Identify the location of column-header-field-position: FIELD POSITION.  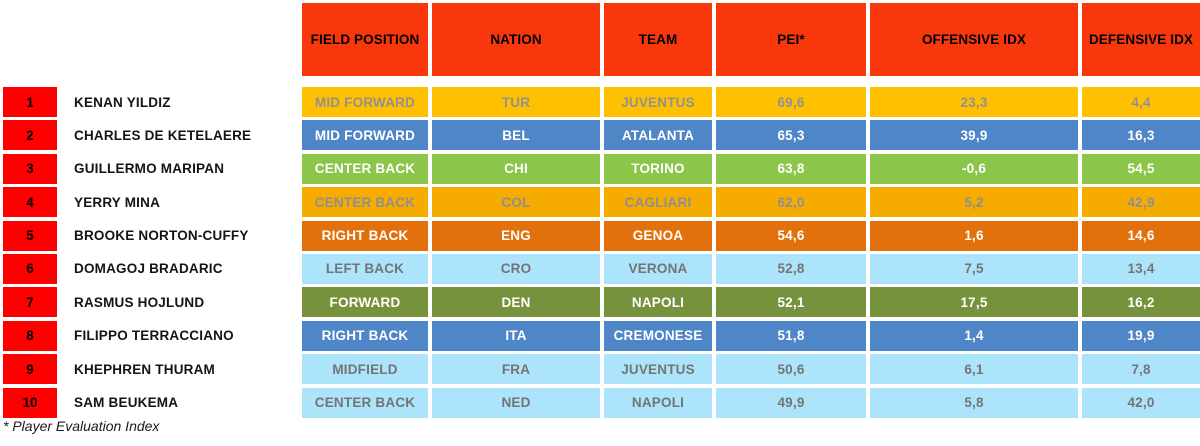
(365, 39).